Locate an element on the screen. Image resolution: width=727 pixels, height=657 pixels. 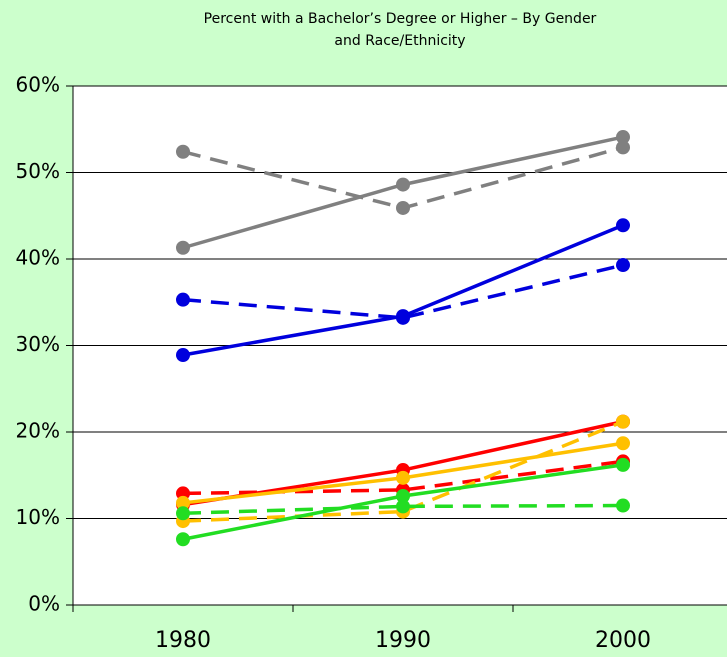
x-tick-label: 1990 is located at coordinates (403, 640).